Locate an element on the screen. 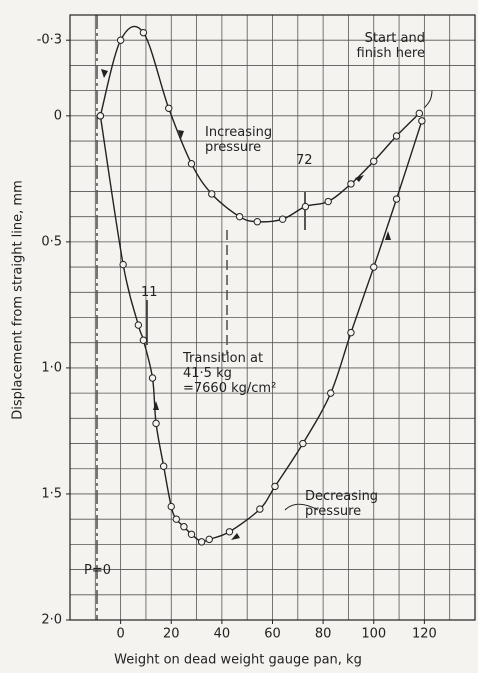 Image resolution: width=478 pixels, height=673 pixels. annotation: 72 is located at coordinates (304, 160).